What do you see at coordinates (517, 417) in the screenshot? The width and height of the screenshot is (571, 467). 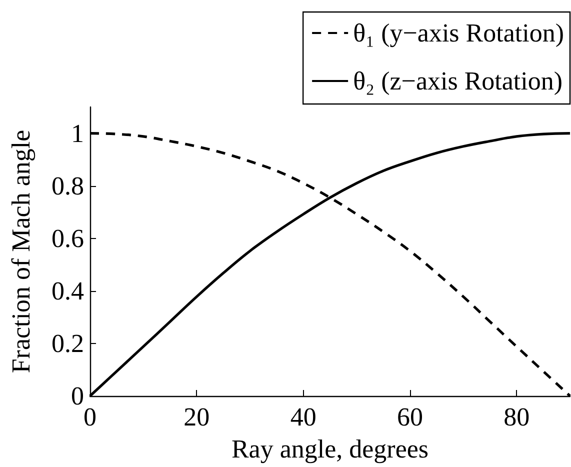 I see `x-tick-label: 80` at bounding box center [517, 417].